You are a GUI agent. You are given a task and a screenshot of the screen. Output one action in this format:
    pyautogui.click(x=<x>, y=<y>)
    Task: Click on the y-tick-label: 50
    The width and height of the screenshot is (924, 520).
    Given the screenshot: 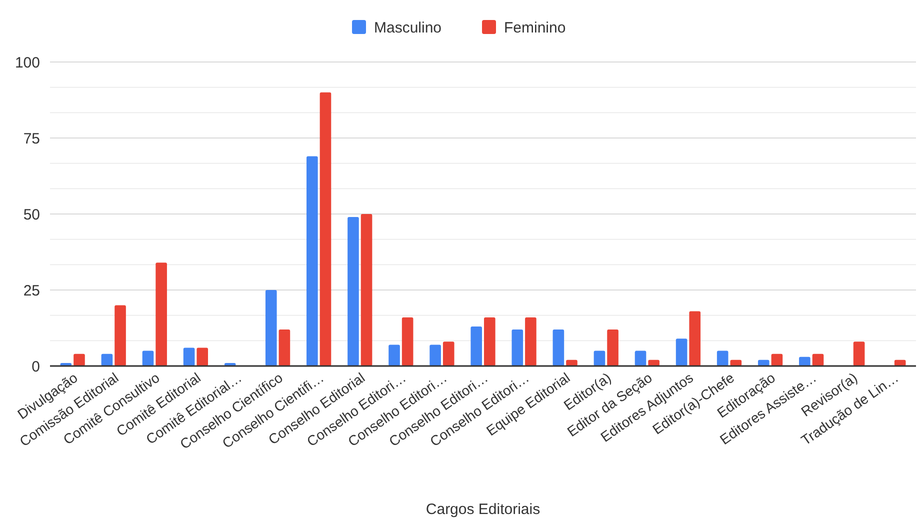 What is the action you would take?
    pyautogui.click(x=31, y=215)
    